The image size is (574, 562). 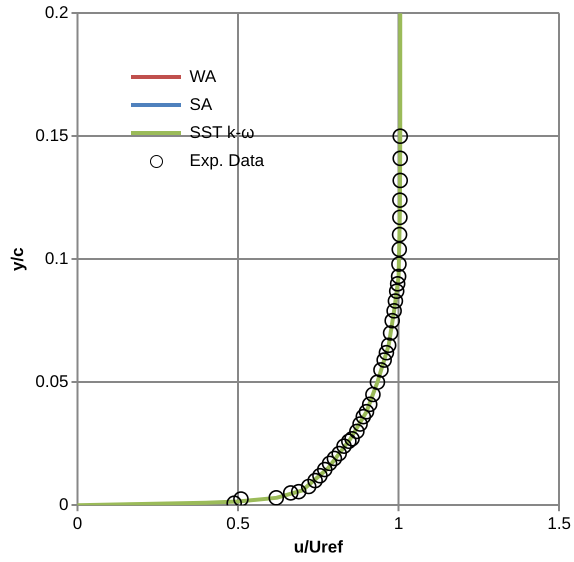 I want to click on y-tick-label: 0.05, so click(x=51, y=381).